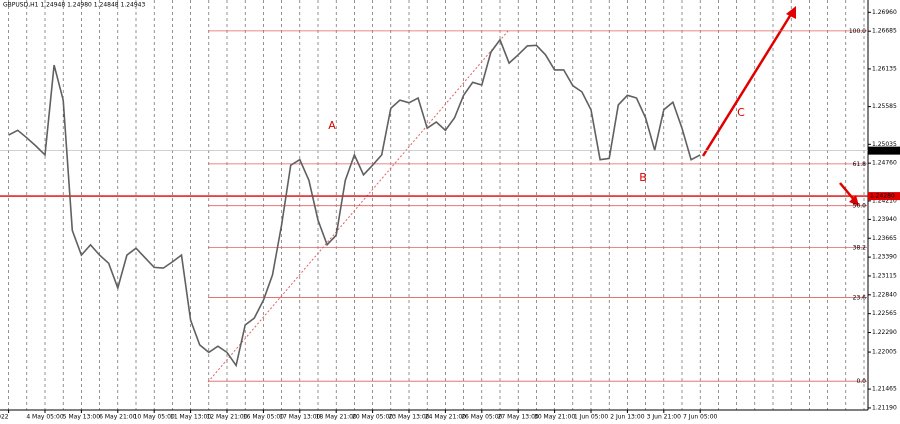  What do you see at coordinates (884, 163) in the screenshot?
I see `y-tick-label: 1.24760` at bounding box center [884, 163].